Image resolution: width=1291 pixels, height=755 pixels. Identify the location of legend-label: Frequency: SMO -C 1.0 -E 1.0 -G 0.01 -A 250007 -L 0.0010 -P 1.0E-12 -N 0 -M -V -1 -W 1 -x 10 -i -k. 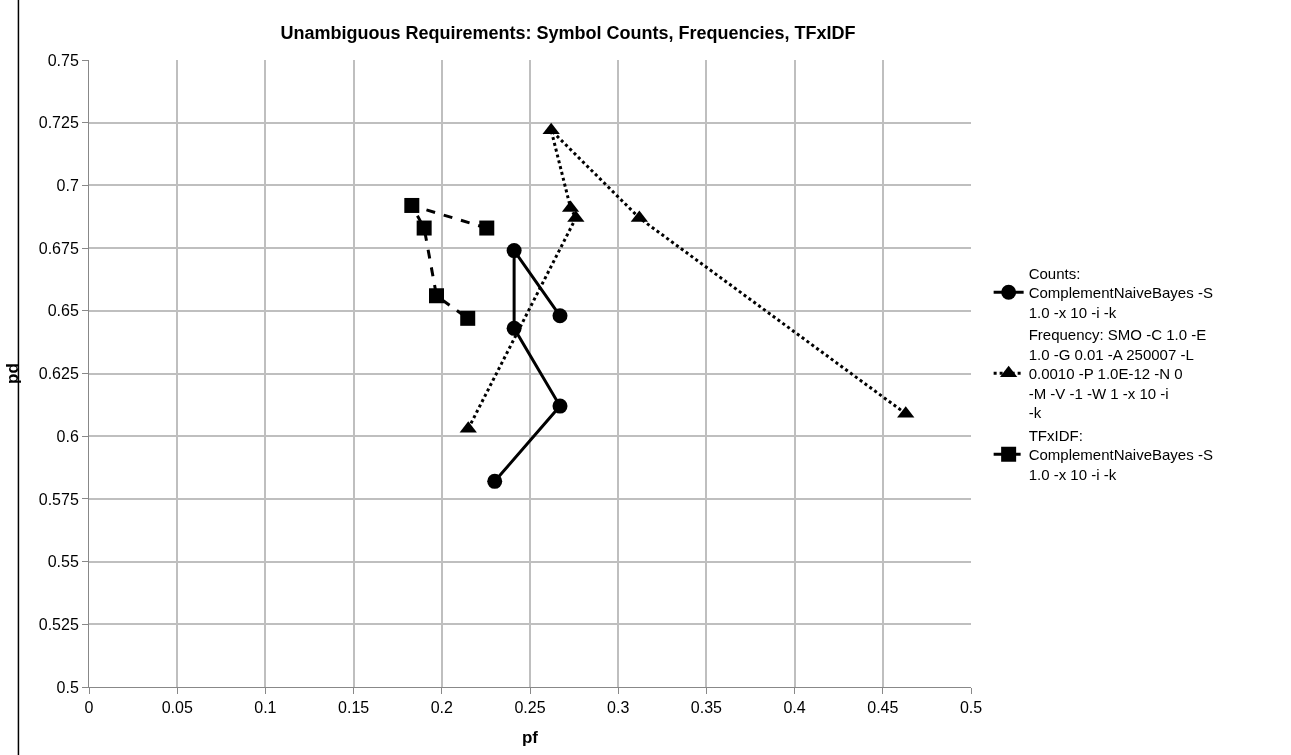
(1117, 374).